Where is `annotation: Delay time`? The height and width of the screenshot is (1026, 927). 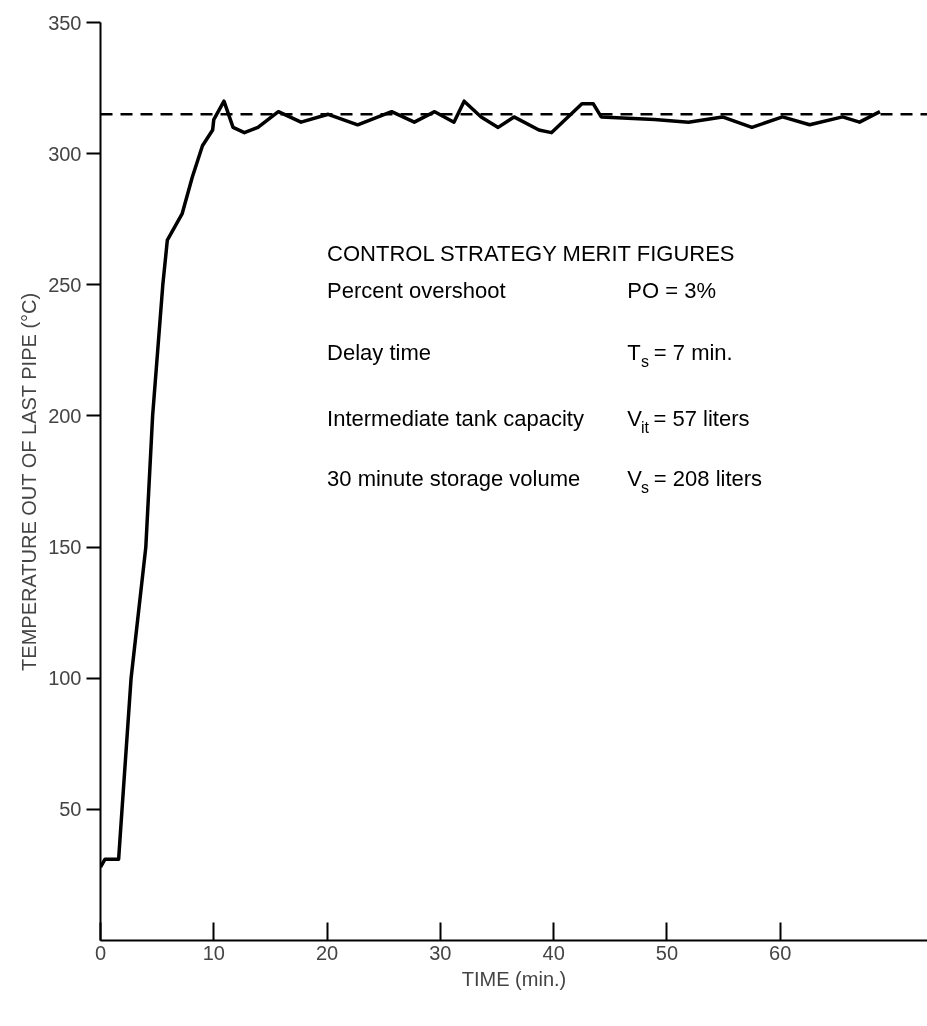
annotation: Delay time is located at coordinates (379, 353).